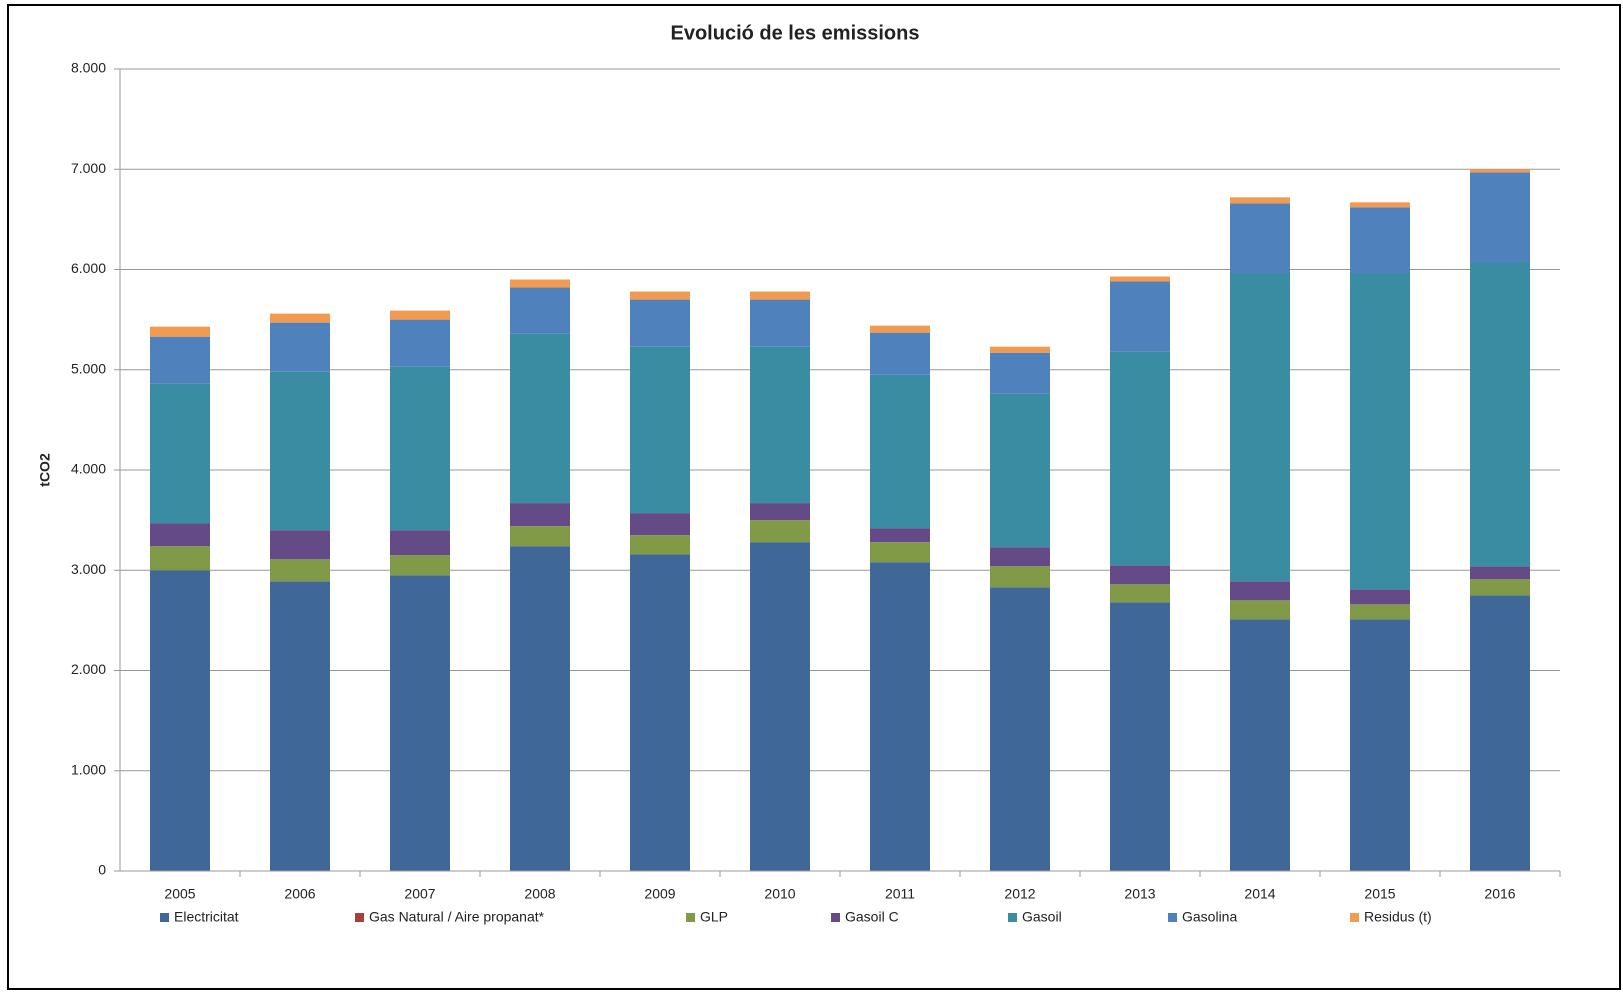 This screenshot has width=1623, height=994. What do you see at coordinates (206, 917) in the screenshot?
I see `legend-label: Electricitat` at bounding box center [206, 917].